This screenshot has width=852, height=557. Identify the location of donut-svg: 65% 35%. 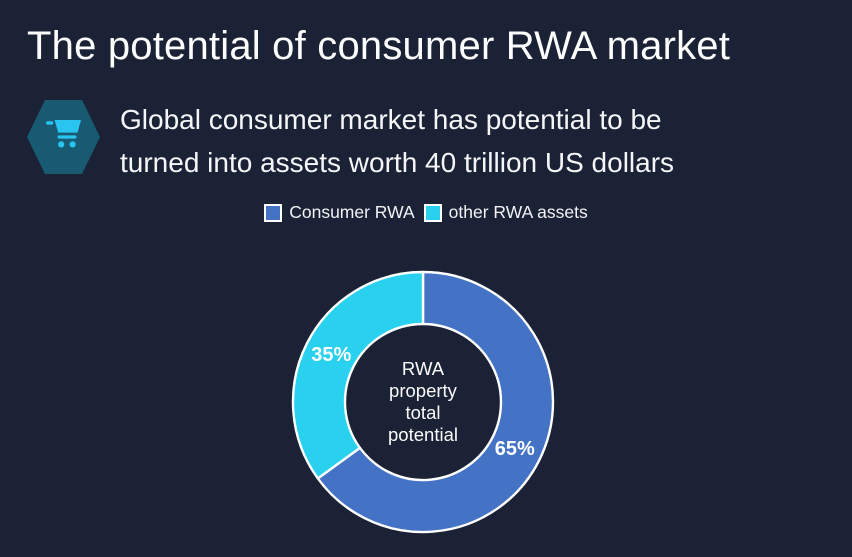
(423, 402).